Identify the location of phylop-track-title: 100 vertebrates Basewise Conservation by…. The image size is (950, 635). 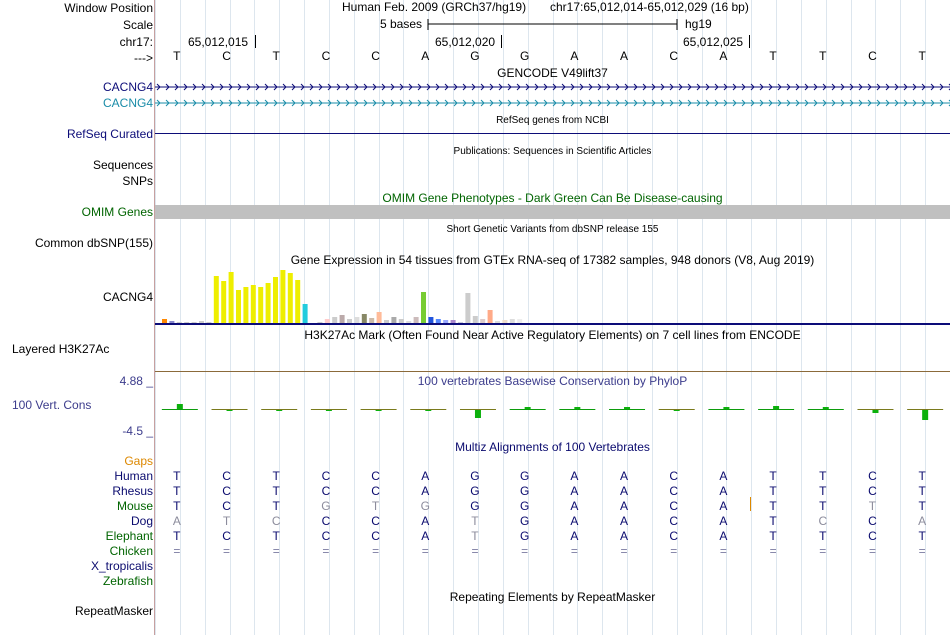
(552, 381).